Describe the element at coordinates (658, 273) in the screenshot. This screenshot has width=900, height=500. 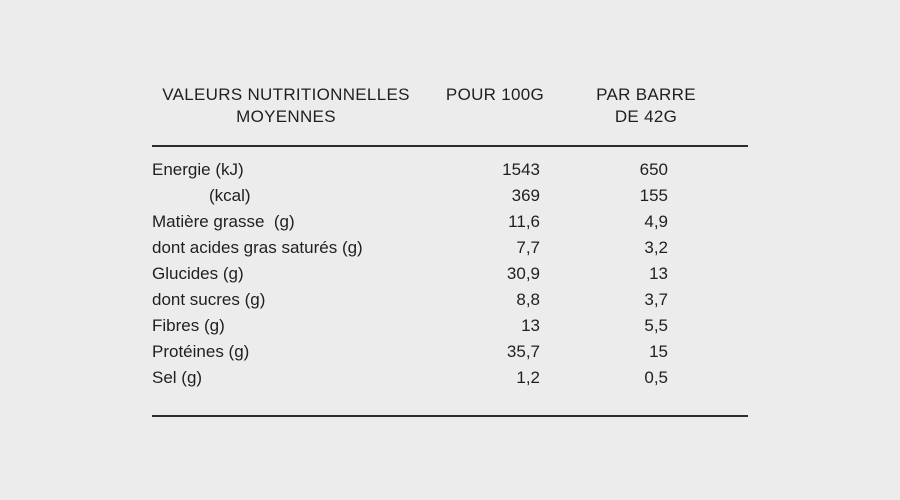
I see `row-value-per-bar: 13` at that location.